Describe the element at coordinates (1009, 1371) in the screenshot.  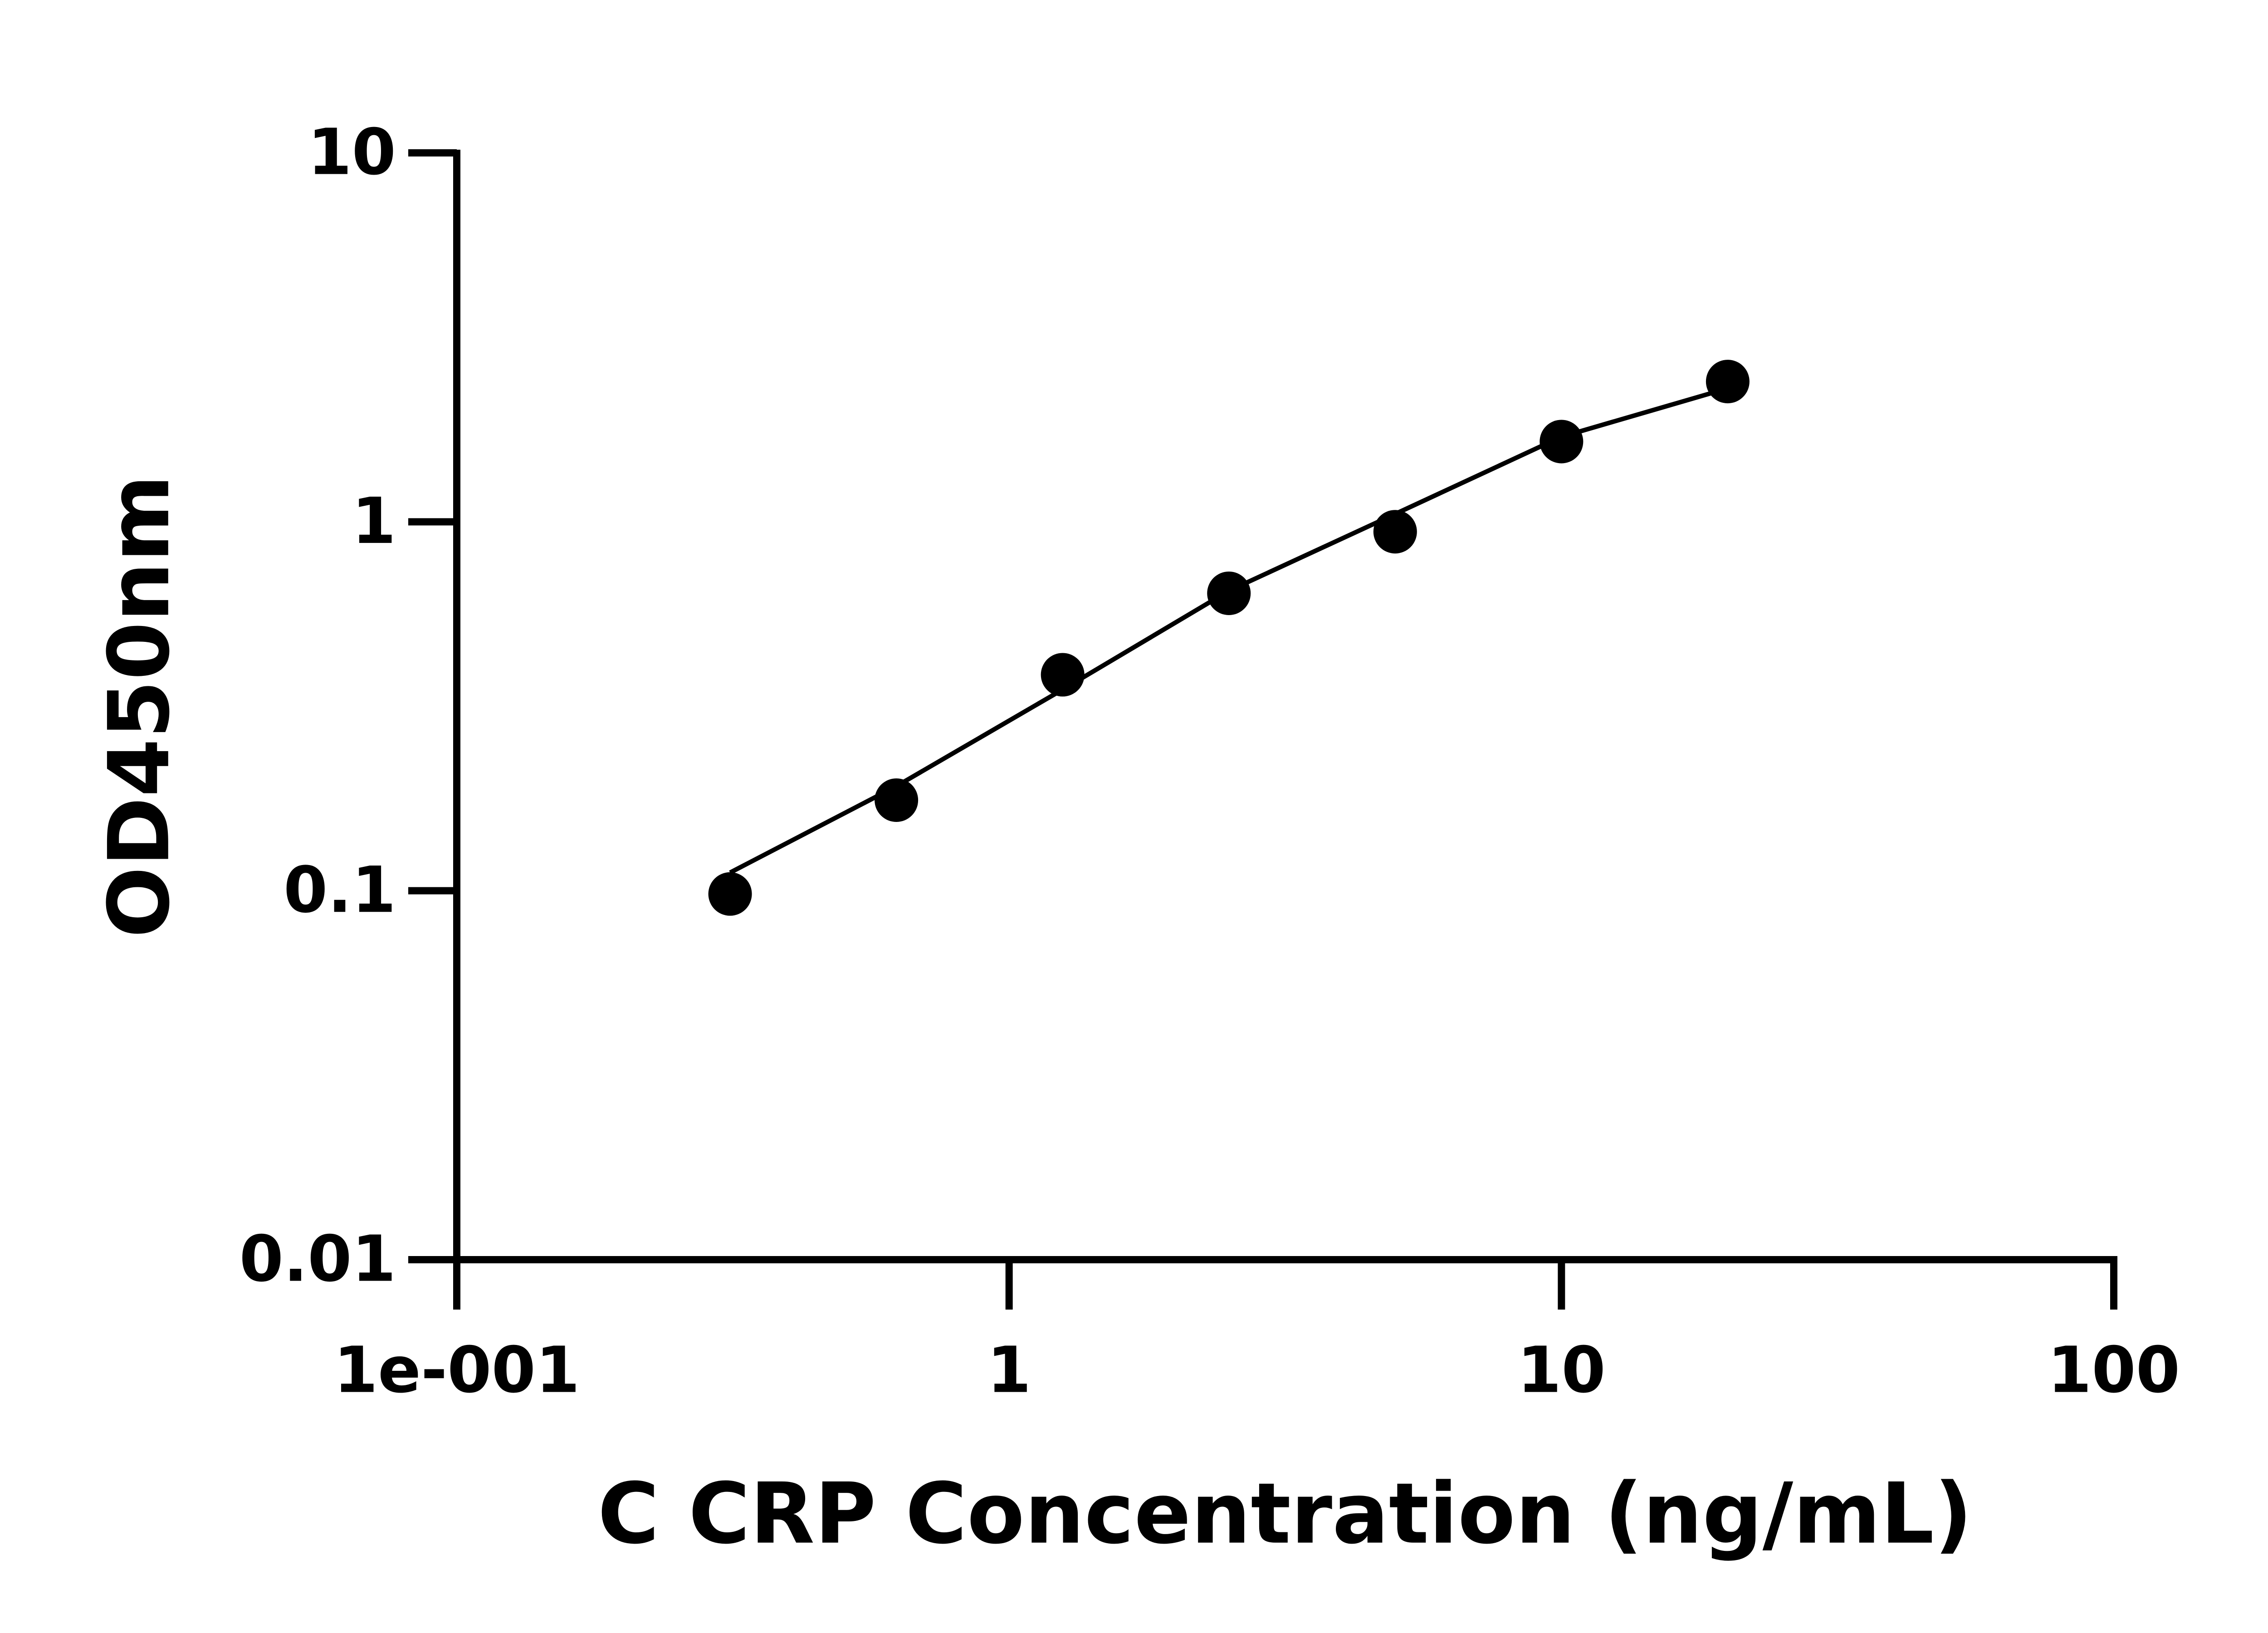
I see `x-tick-label: 1` at that location.